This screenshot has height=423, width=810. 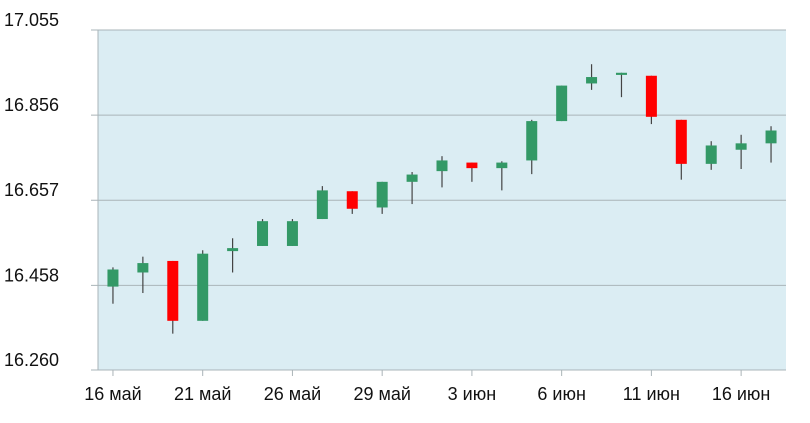 I want to click on x-tick-label: 29 май, so click(x=381, y=394).